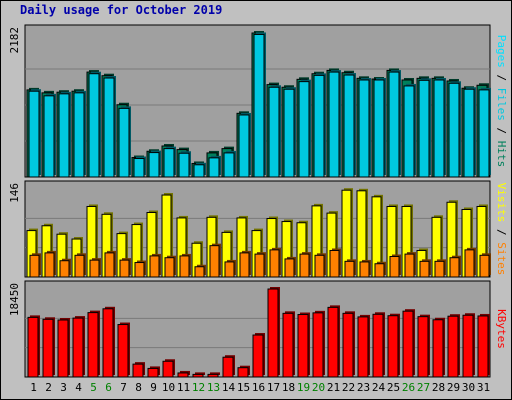 The width and height of the screenshot is (512, 400). Describe the element at coordinates (363, 387) in the screenshot. I see `x-tick-label-day-23: 23` at that location.